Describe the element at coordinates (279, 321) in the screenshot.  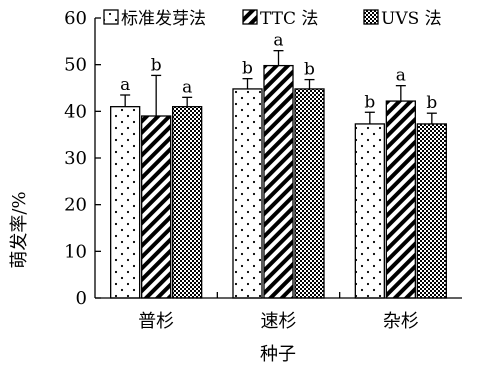
I see `x-tick-label: 速杉` at that location.